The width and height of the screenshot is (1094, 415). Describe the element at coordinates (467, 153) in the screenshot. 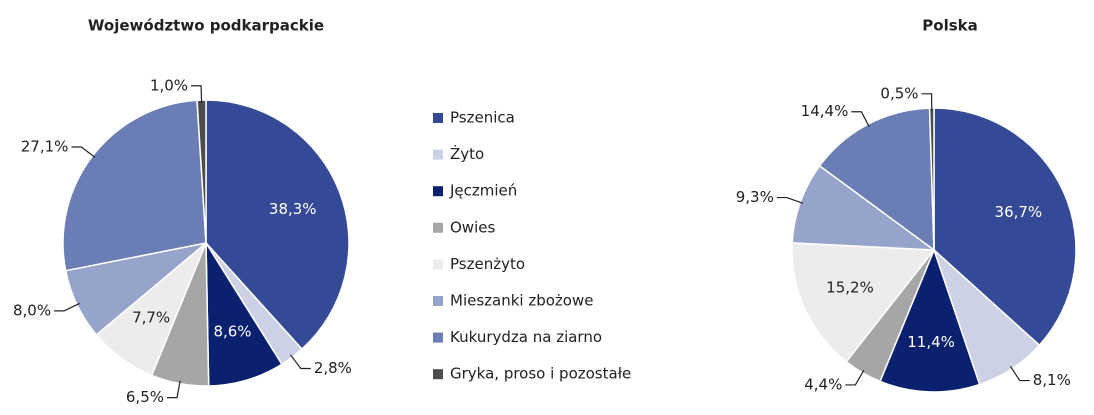

I see `legend-label: Żyto` at that location.